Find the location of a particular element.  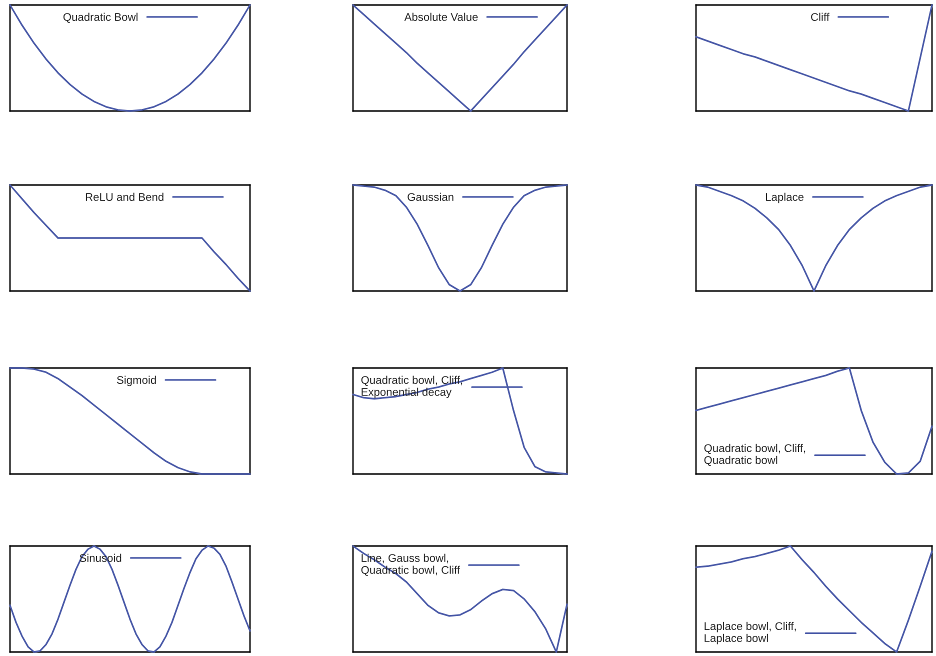

legend-label: Sigmoid is located at coordinates (136, 381).